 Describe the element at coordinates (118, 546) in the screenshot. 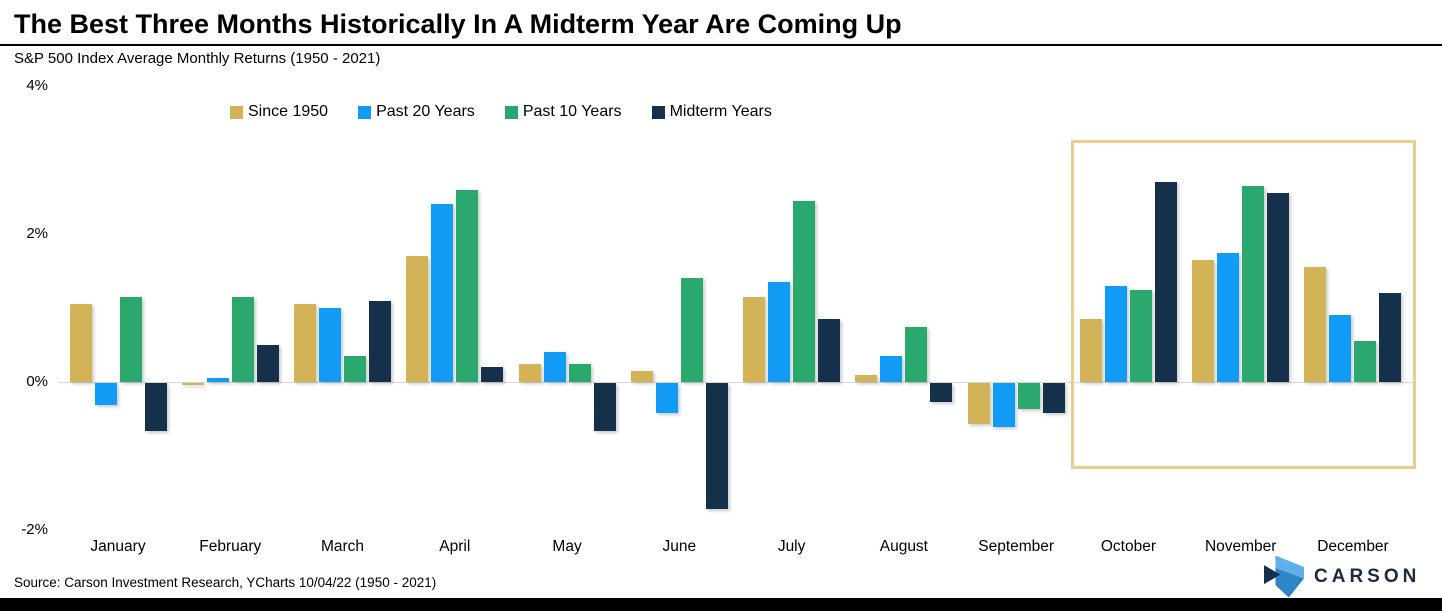

I see `x-axis-label-january: January` at that location.